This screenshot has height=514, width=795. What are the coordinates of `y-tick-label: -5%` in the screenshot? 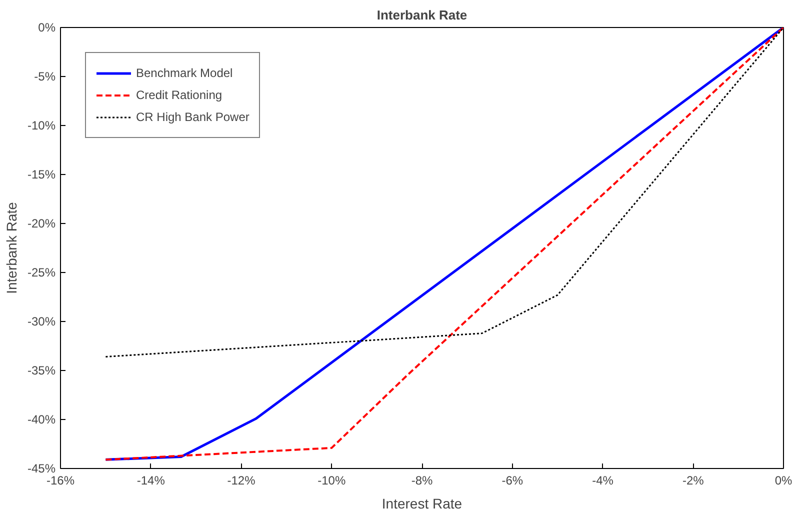 It's located at (45, 77).